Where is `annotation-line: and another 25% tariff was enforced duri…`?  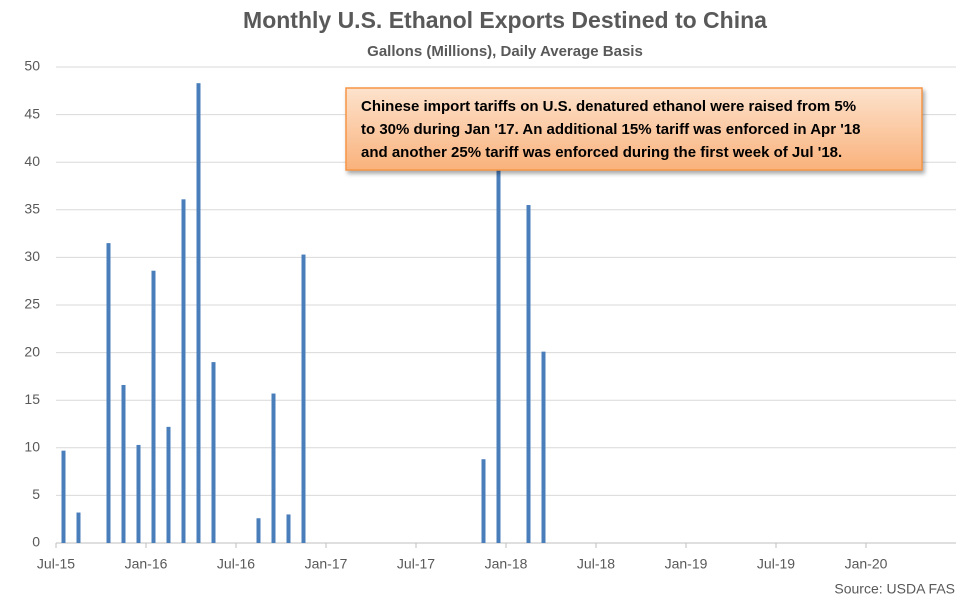
annotation-line: and another 25% tariff was enforced duri… is located at coordinates (601, 152).